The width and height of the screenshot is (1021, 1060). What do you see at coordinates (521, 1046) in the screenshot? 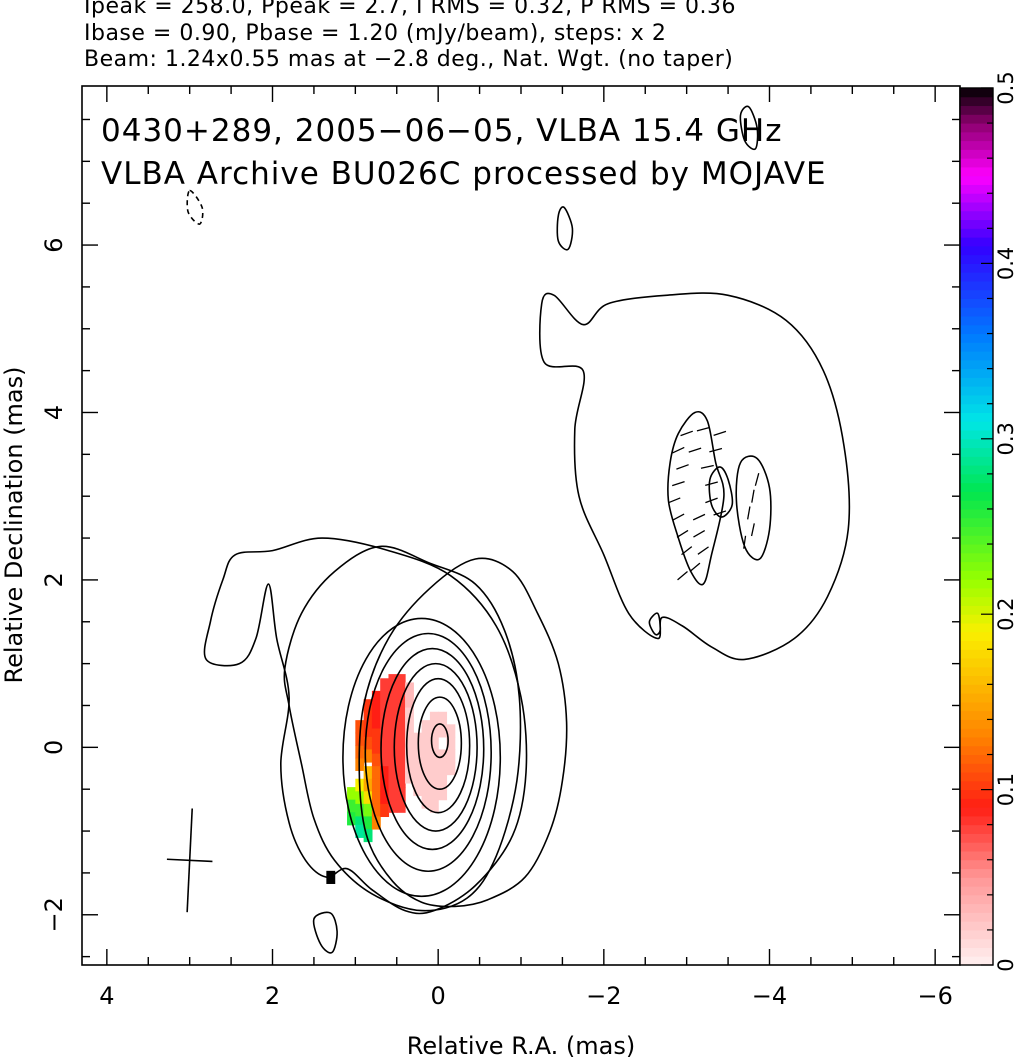
I see `x-axis-label: Relative R.A. (mas)` at bounding box center [521, 1046].